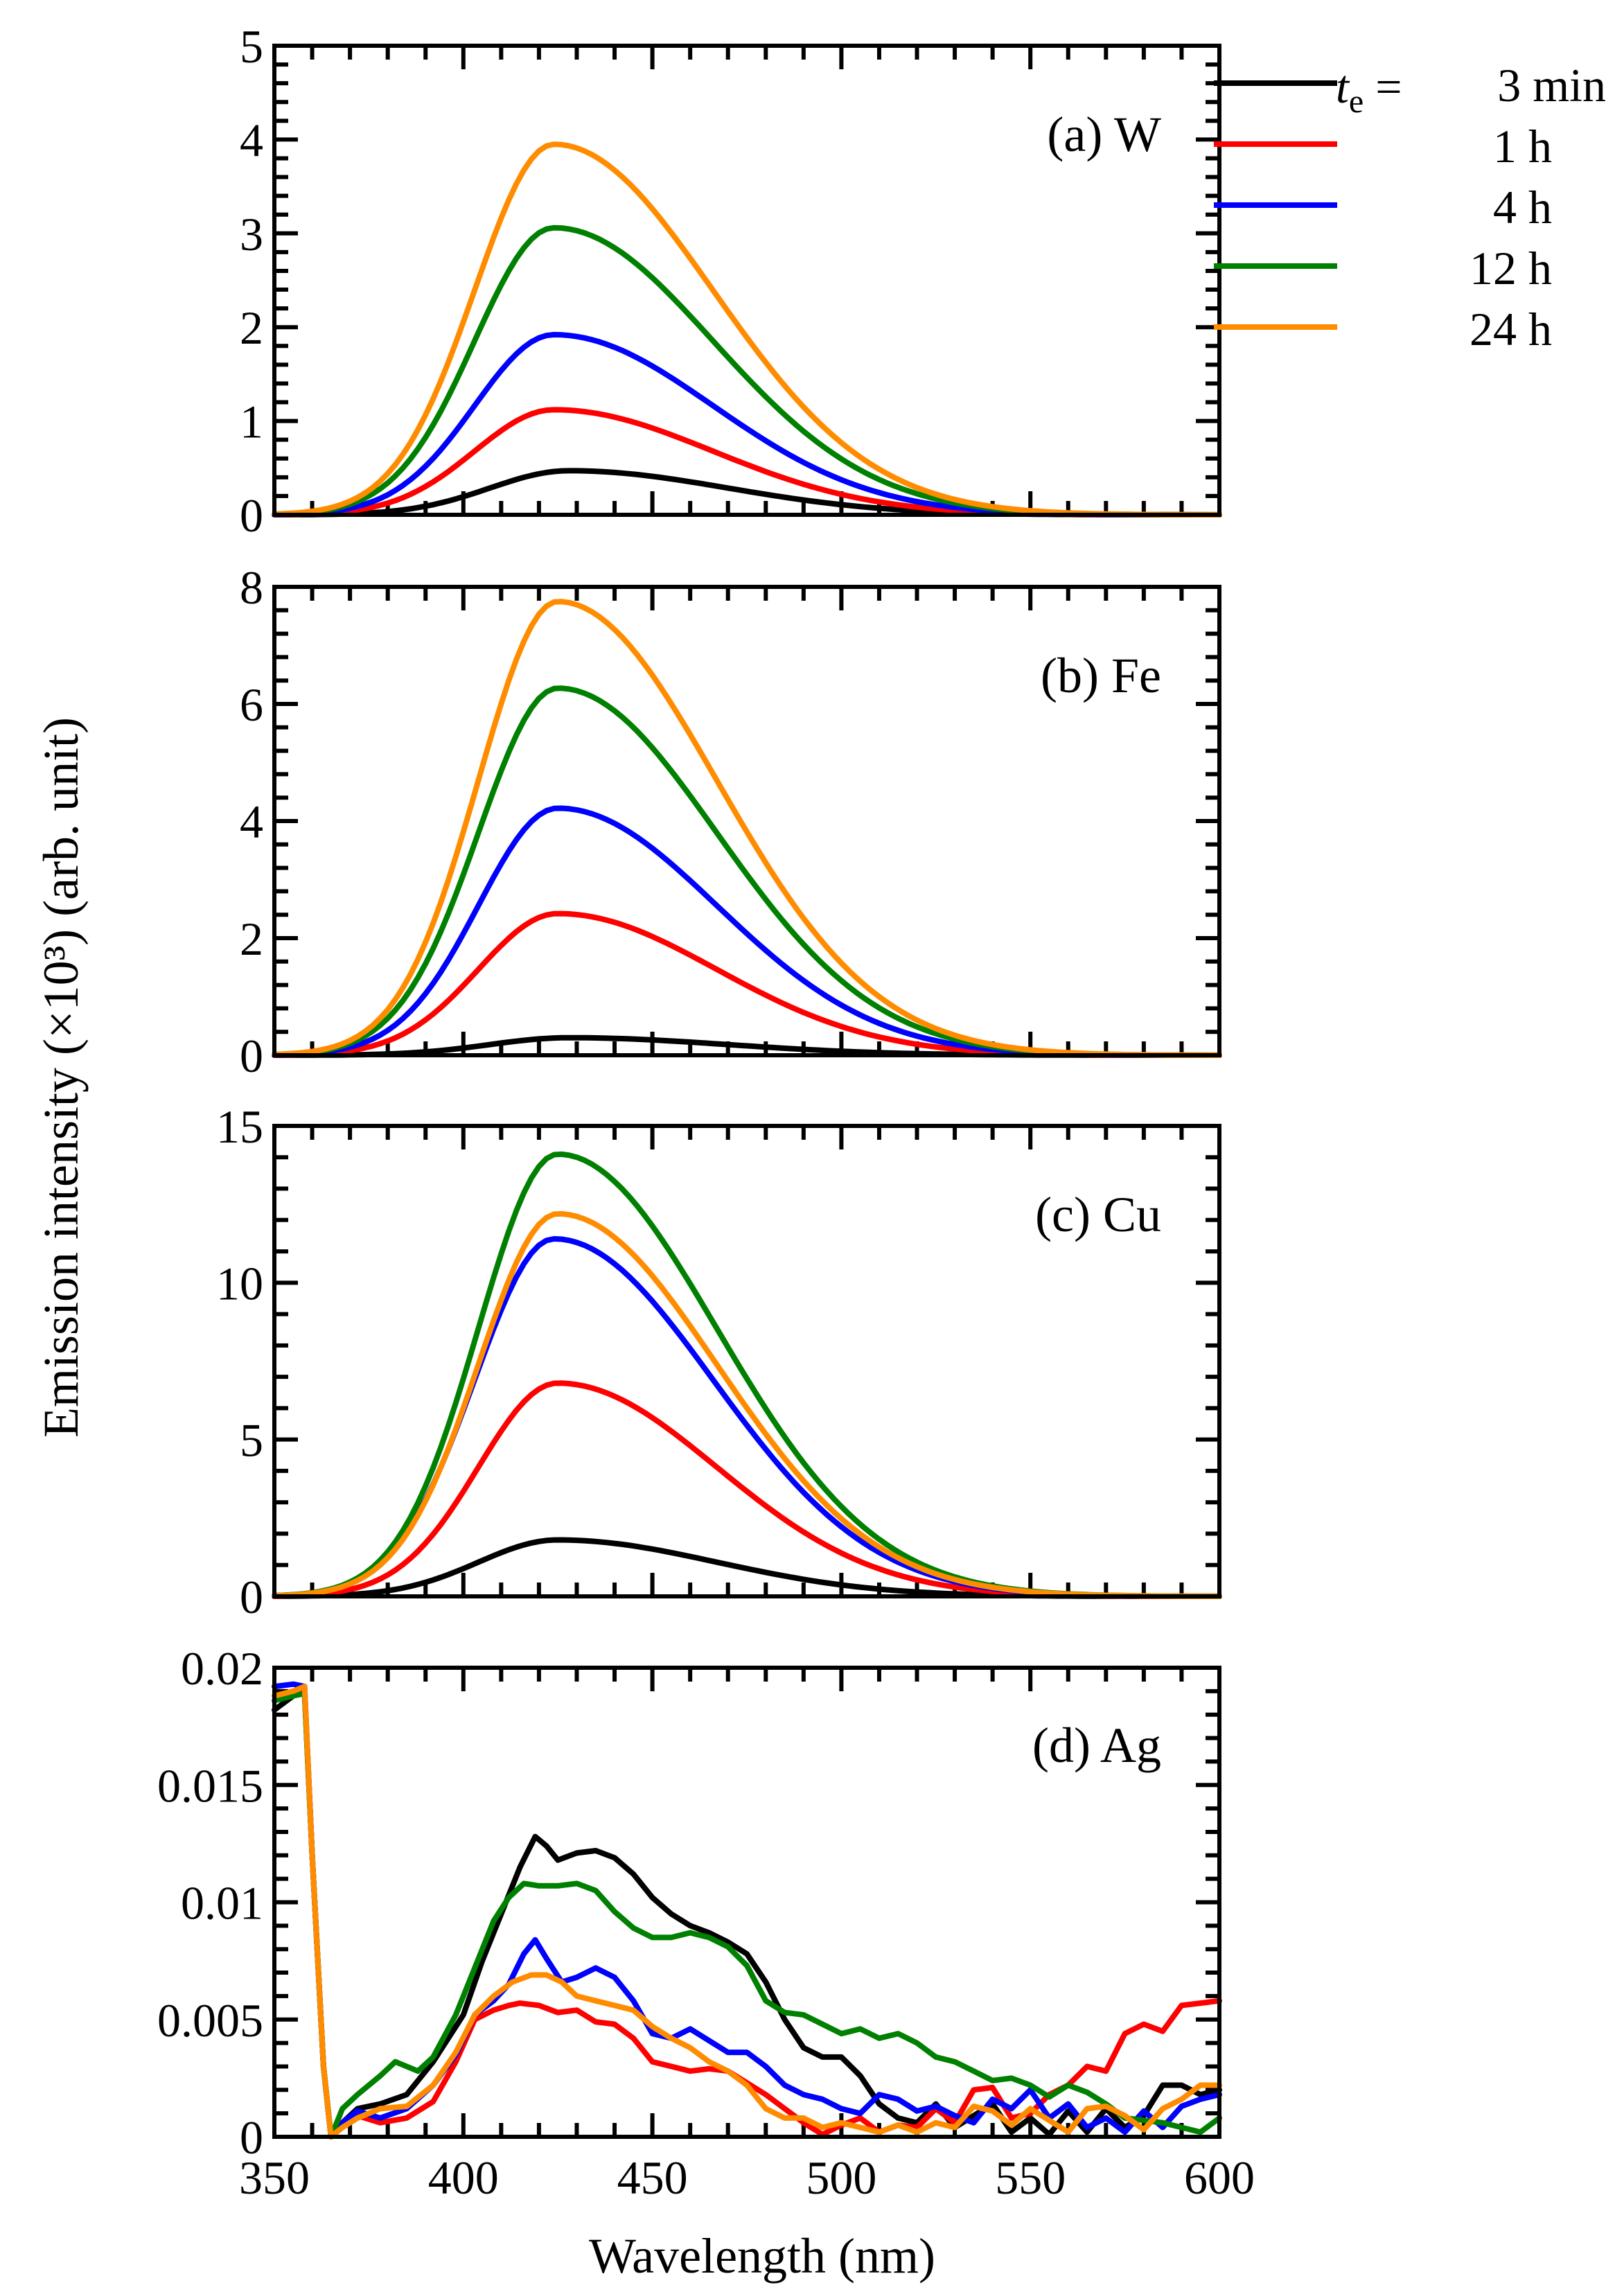 The height and width of the screenshot is (2292, 1624). I want to click on y-axis-title: Emission intensity (×10³) (arb. unit), so click(61, 1077).